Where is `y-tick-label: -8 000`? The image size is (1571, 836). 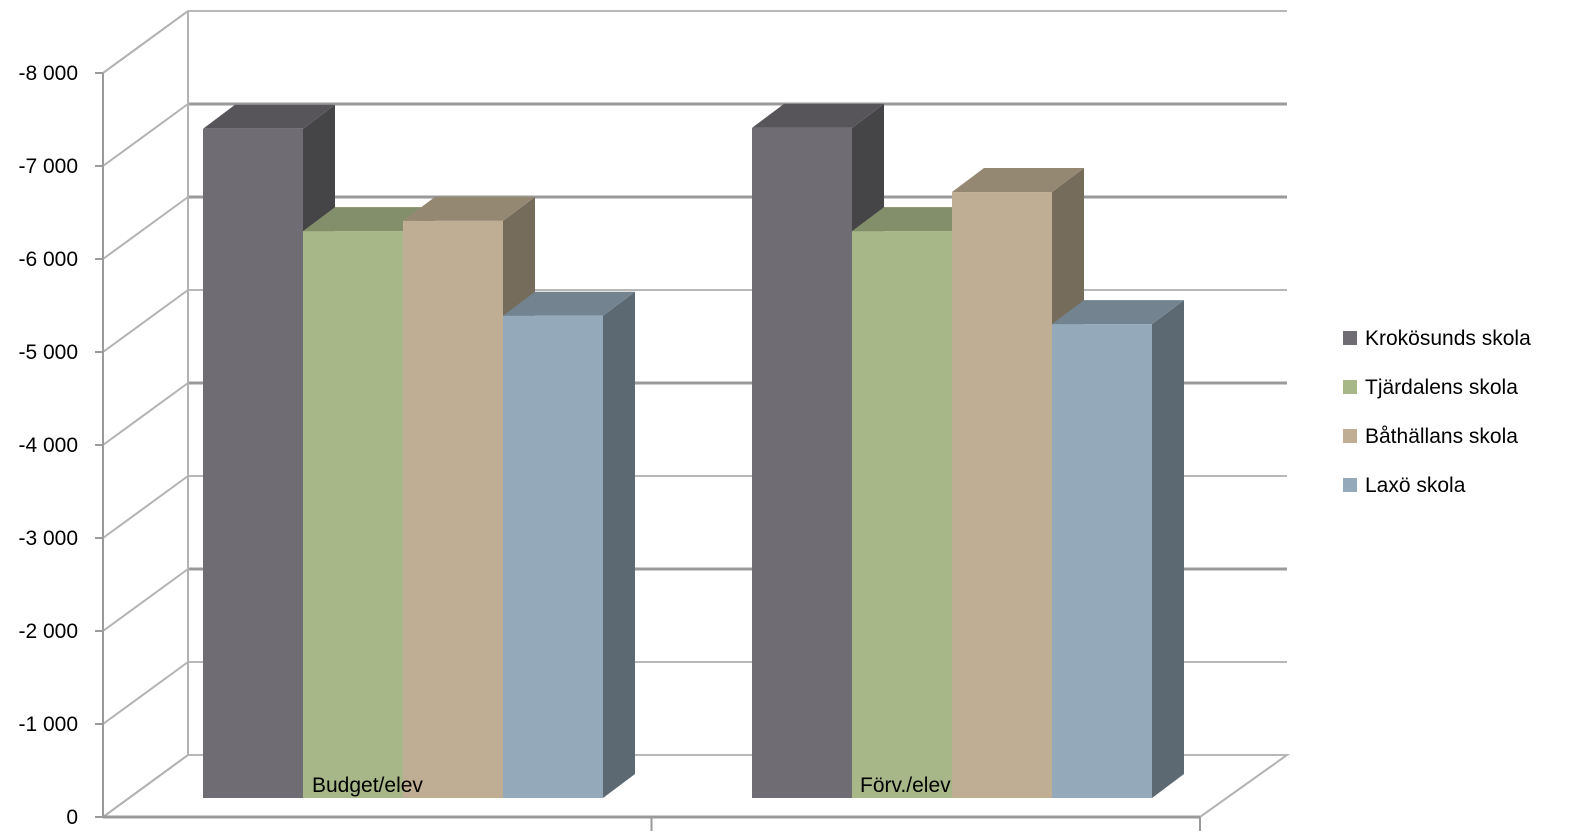 y-tick-label: -8 000 is located at coordinates (48, 73).